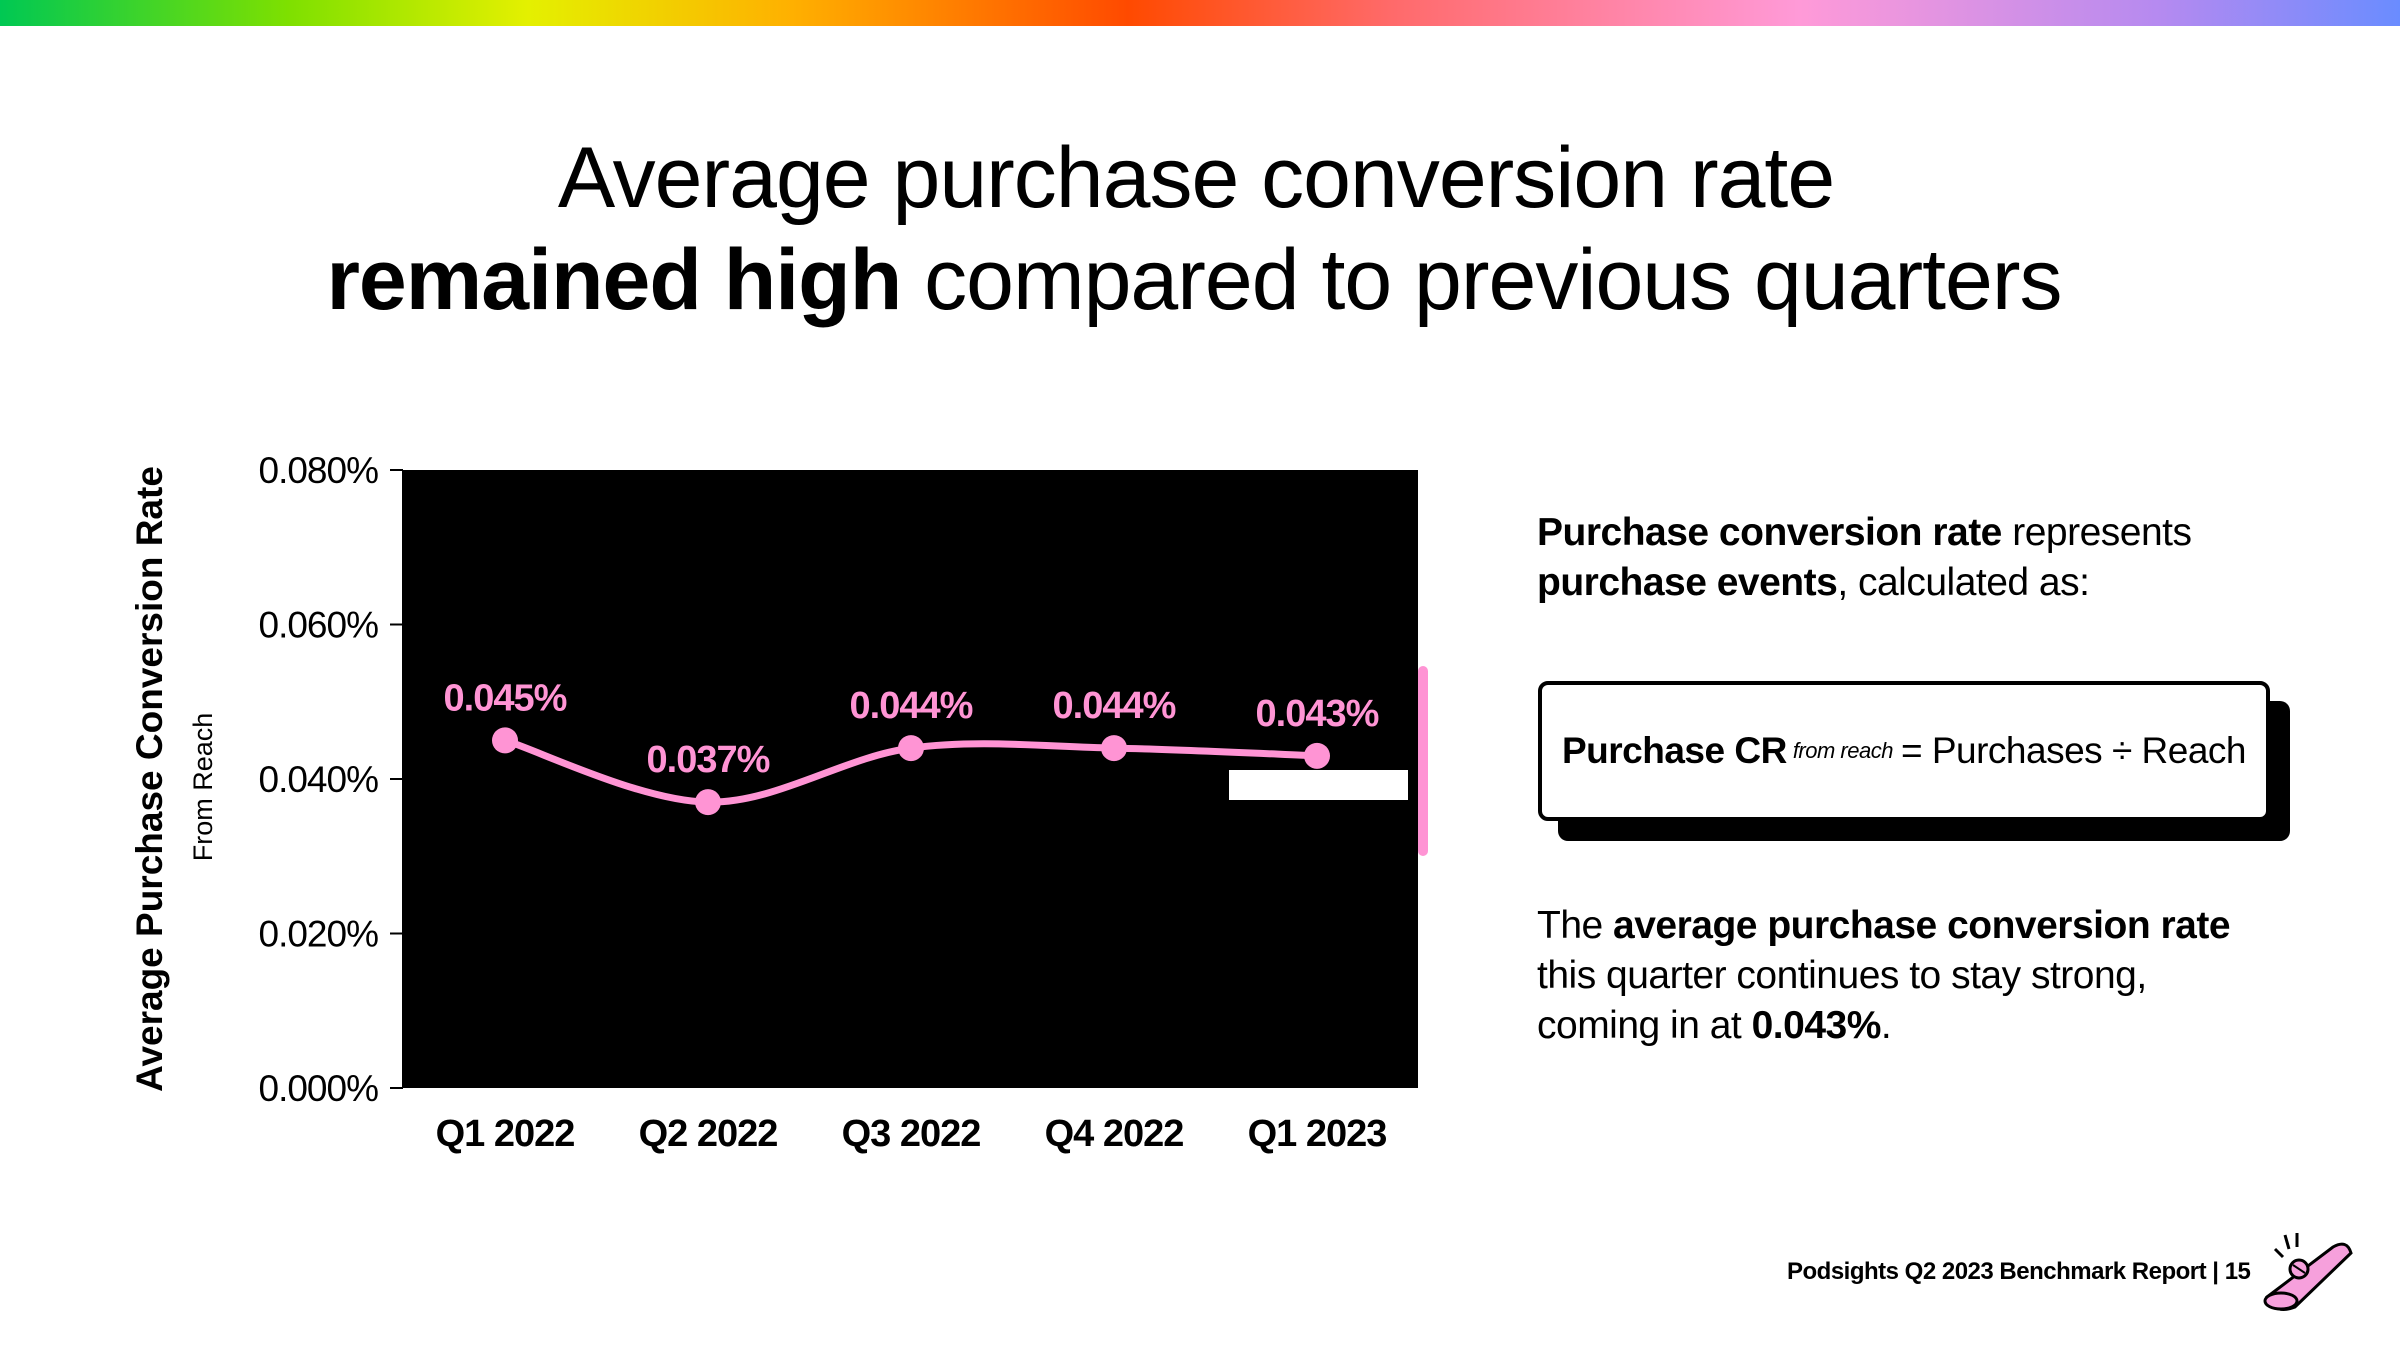  Describe the element at coordinates (1318, 785) in the screenshot. I see `white-overlay-box` at that location.